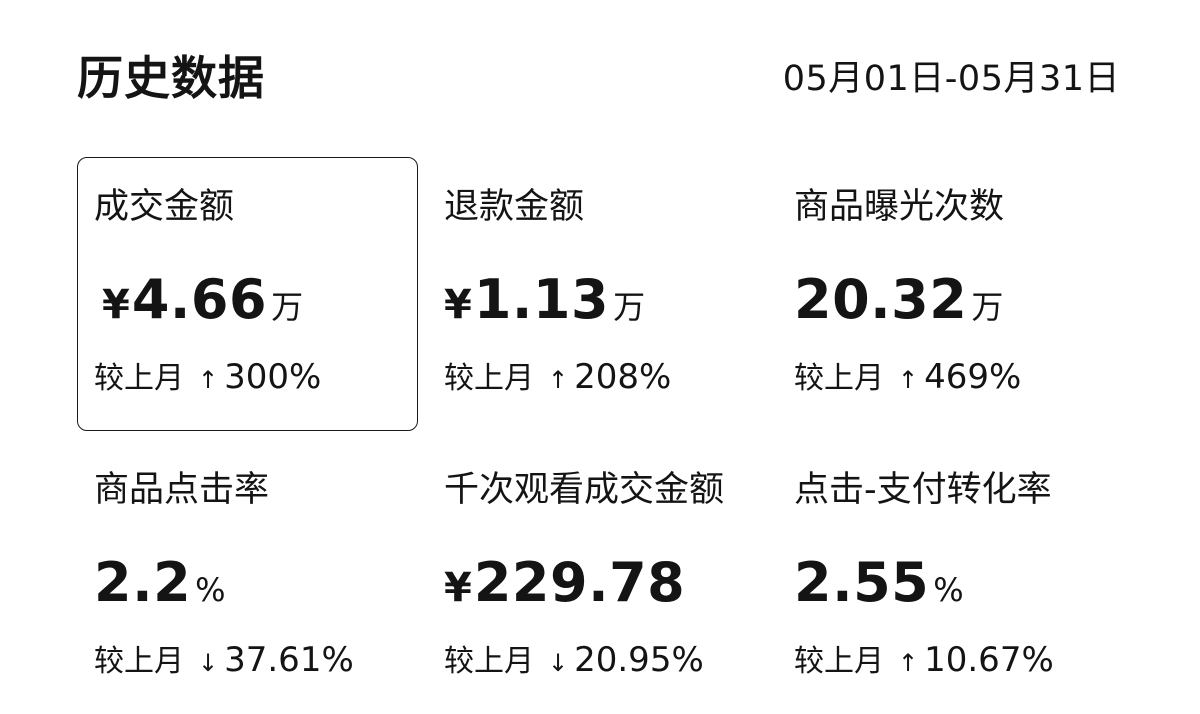 The image size is (1200, 714). I want to click on change-value: 37.61%, so click(289, 660).